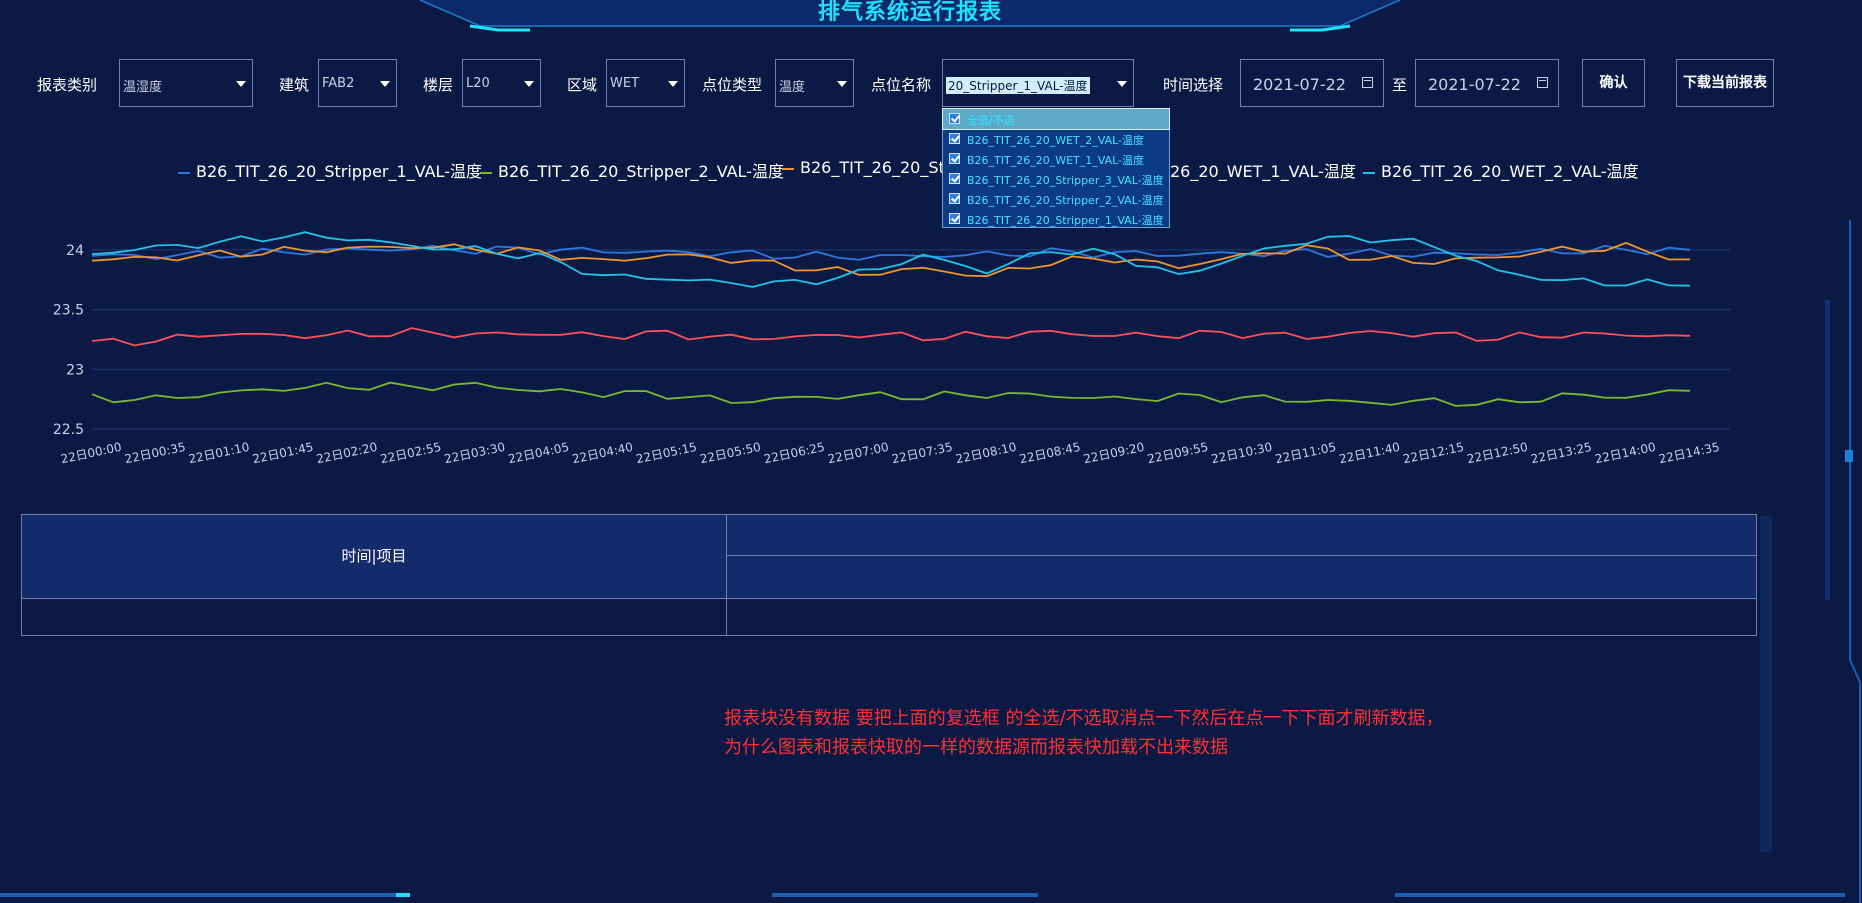  I want to click on point-name-value: 20_Stripper_1_VAL-温度, so click(1018, 85).